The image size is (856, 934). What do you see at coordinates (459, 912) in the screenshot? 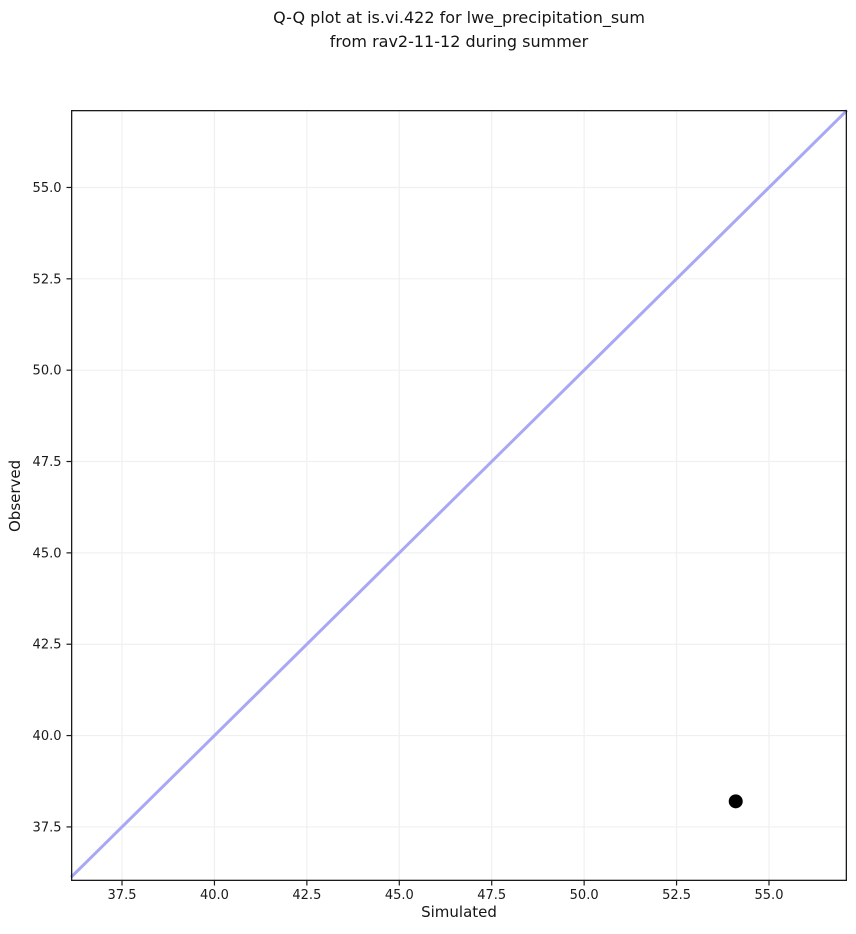
I see `x-axis-label: Simulated` at bounding box center [459, 912].